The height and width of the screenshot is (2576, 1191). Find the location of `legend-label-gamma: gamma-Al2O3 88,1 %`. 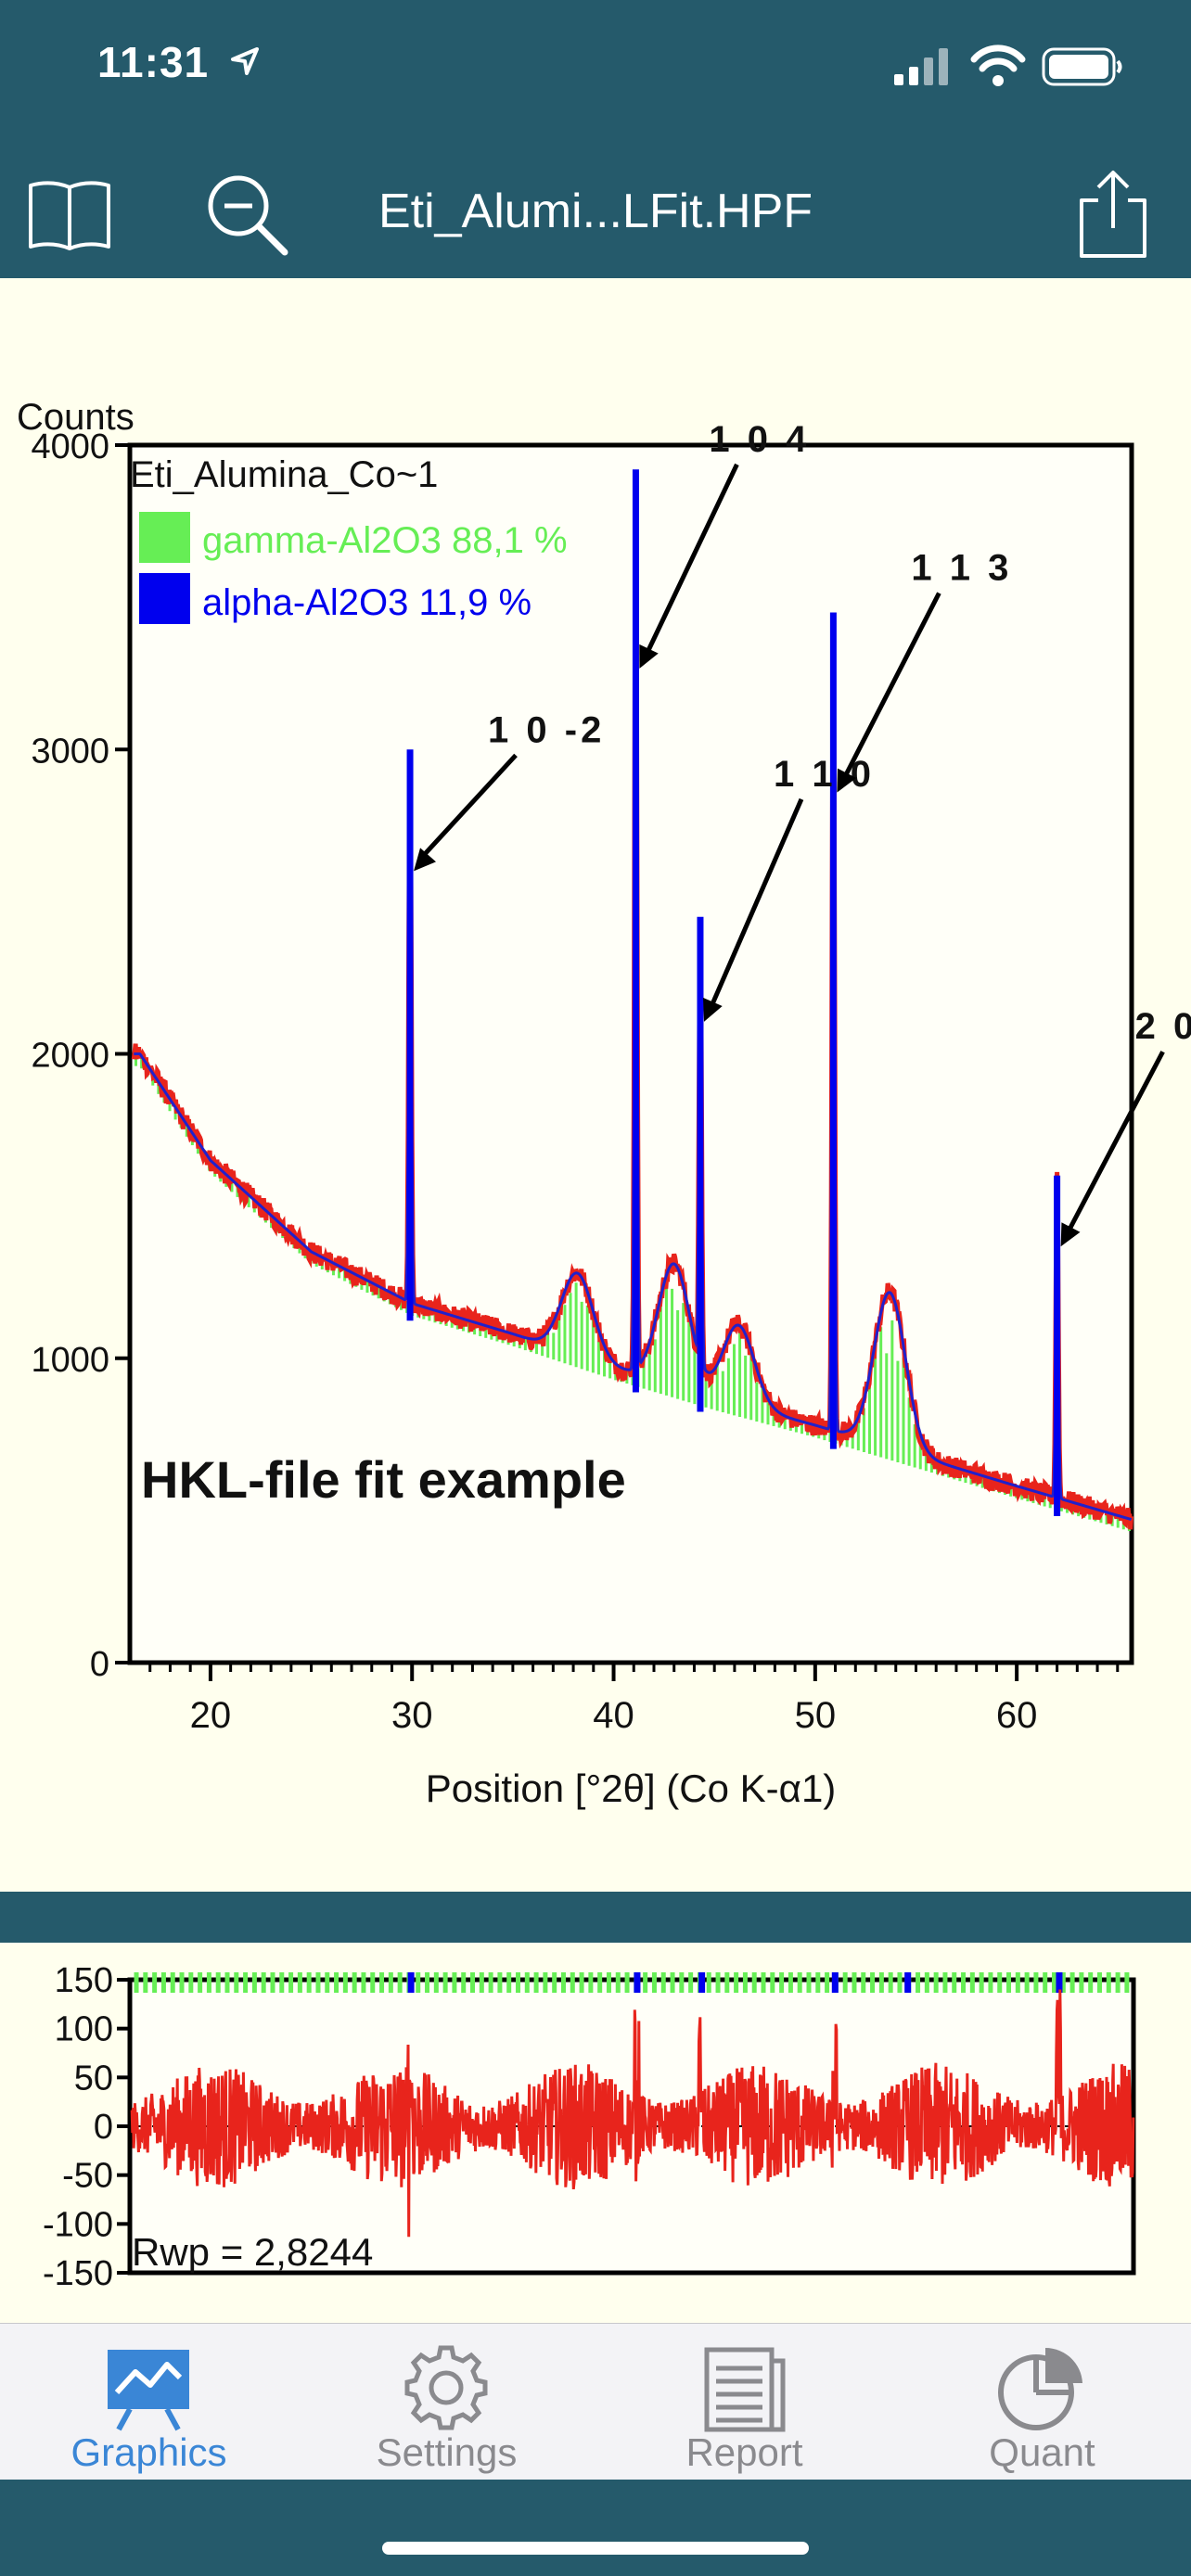

legend-label-gamma: gamma-Al2O3 88,1 % is located at coordinates (385, 541).